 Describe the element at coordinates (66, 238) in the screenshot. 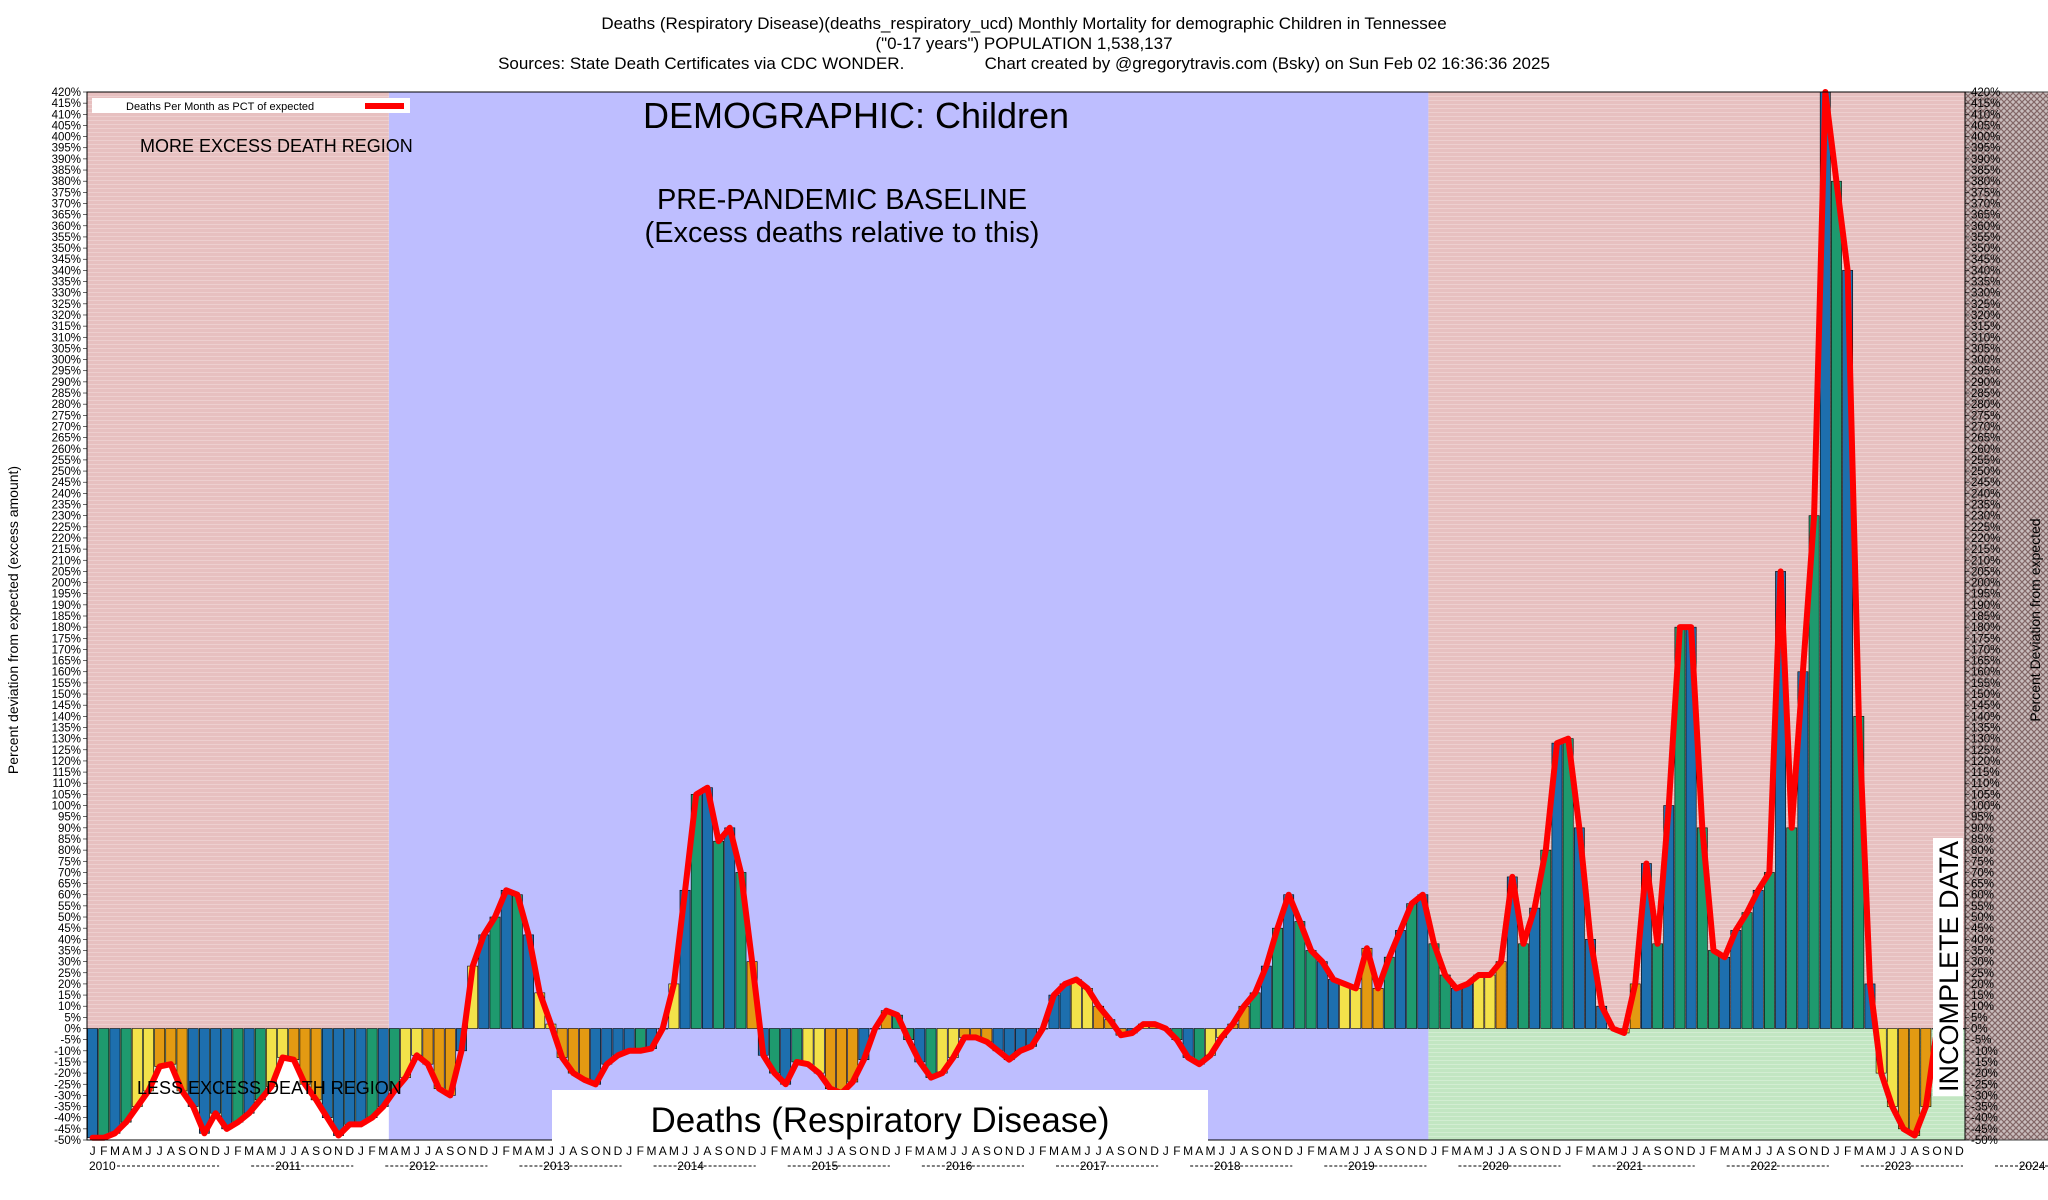

I see `ytick-label-left: 355%` at that location.